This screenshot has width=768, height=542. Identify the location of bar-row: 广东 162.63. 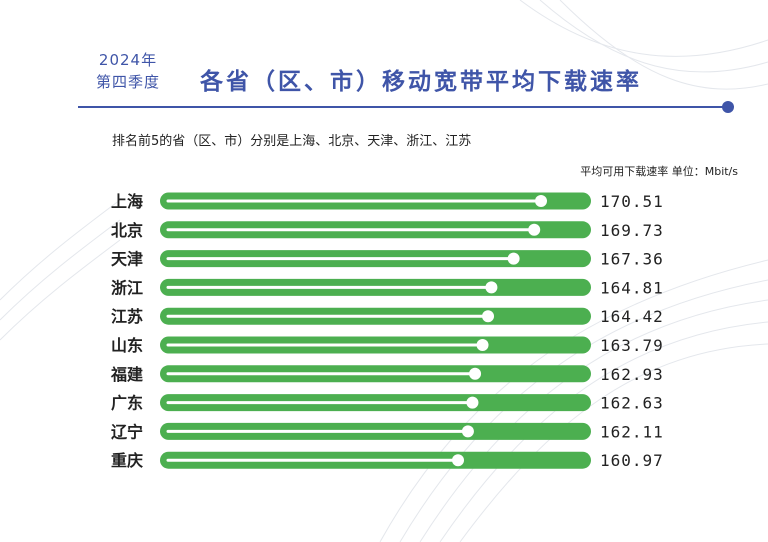
(387, 403).